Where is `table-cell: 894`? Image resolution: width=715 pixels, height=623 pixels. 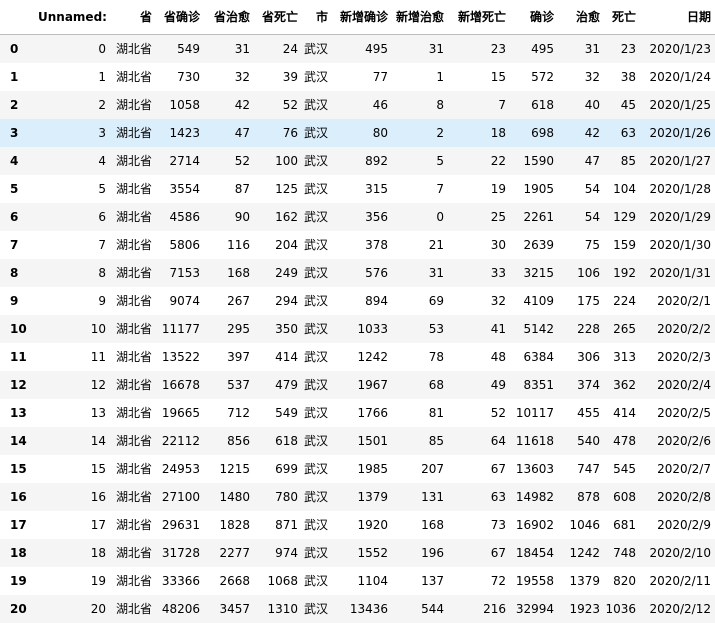
table-cell: 894 is located at coordinates (362, 301).